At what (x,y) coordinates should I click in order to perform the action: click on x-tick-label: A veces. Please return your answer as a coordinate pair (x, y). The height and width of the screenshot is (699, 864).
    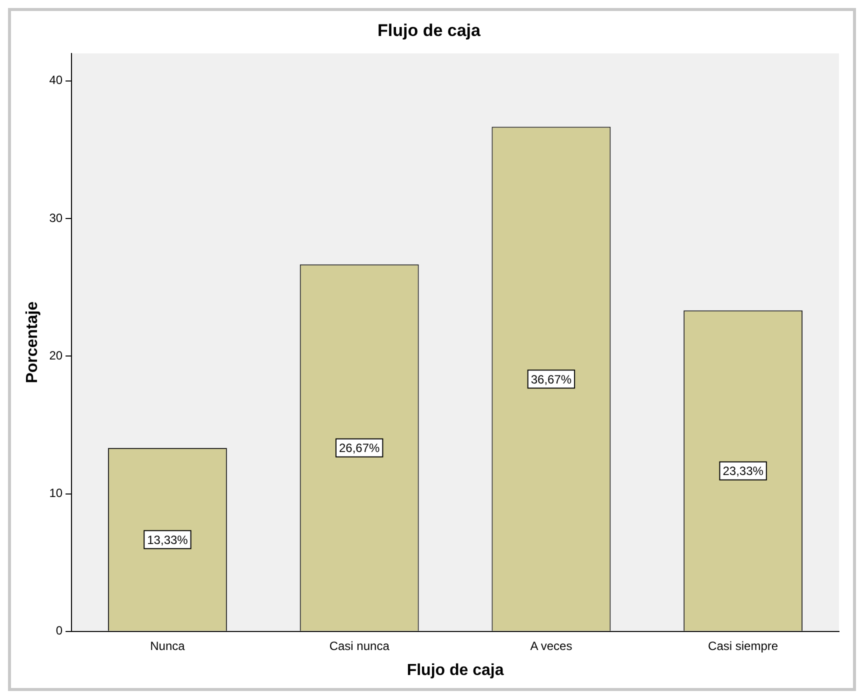
    Looking at the image, I should click on (551, 645).